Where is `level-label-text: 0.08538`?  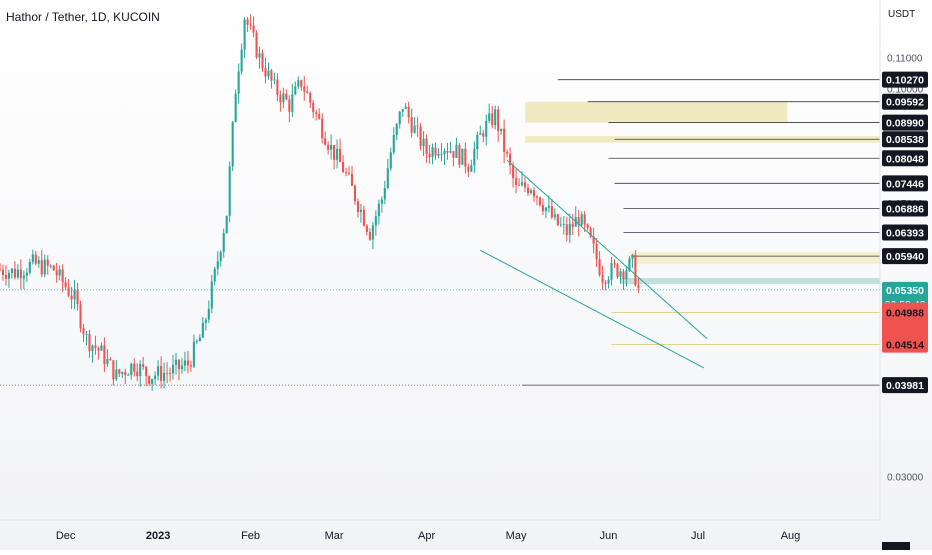
level-label-text: 0.08538 is located at coordinates (905, 140).